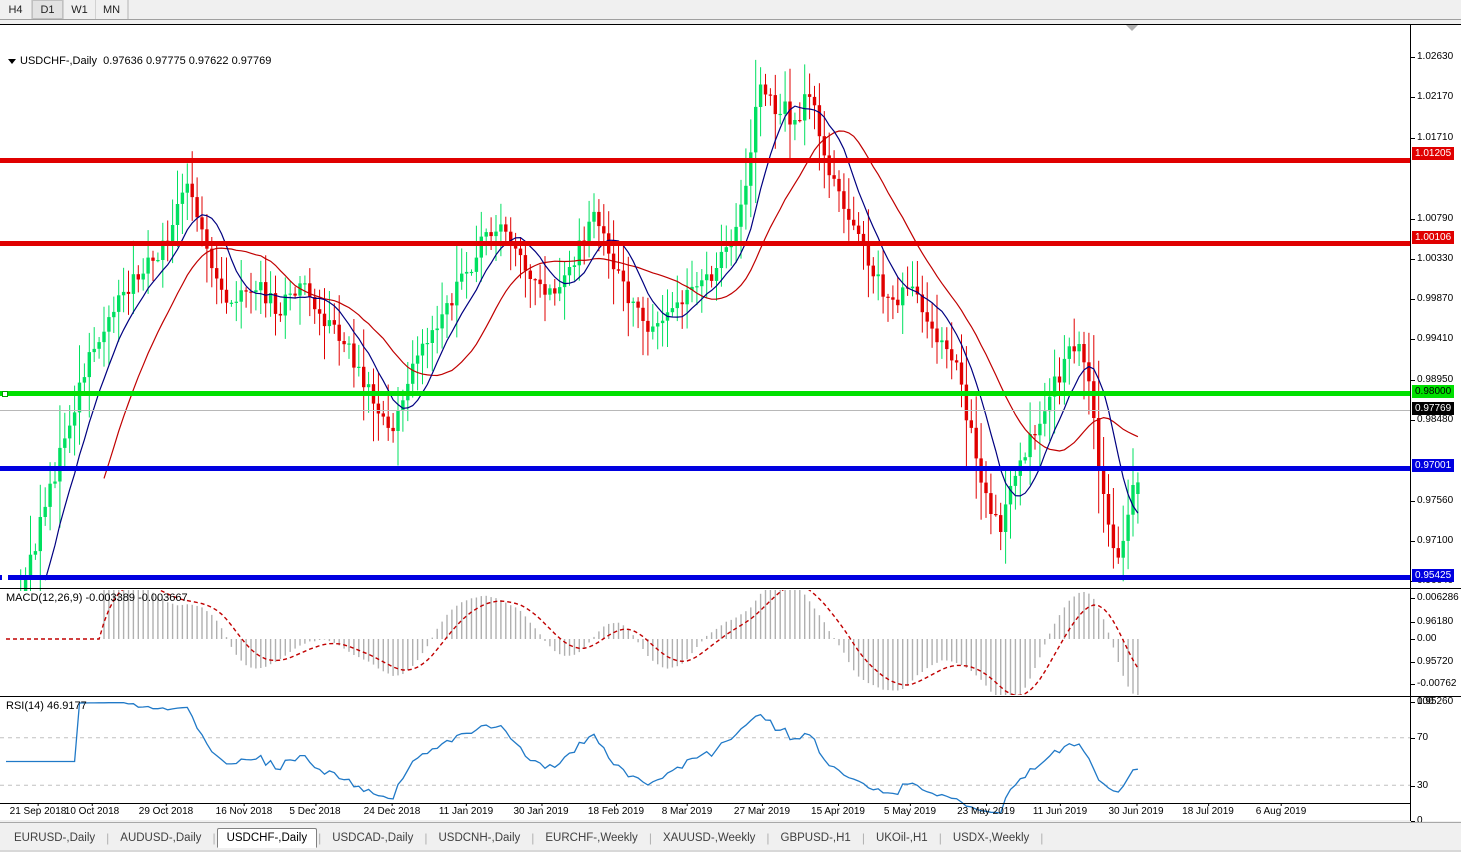 This screenshot has height=852, width=1461. I want to click on price-scale-label-0-95425: 0.95425, so click(1433, 575).